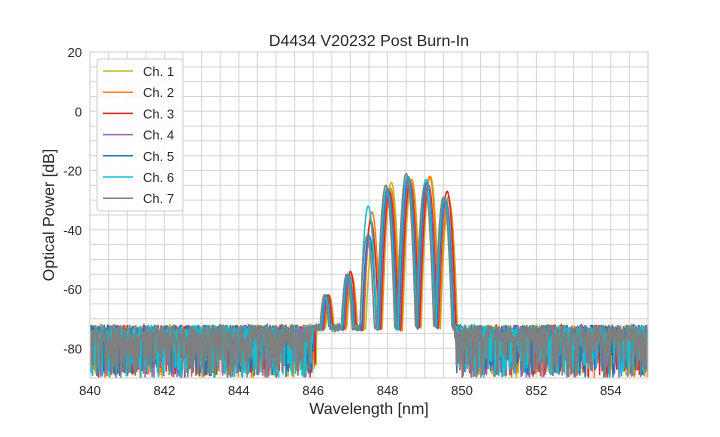  I want to click on y-tick-label: 0, so click(78, 111).